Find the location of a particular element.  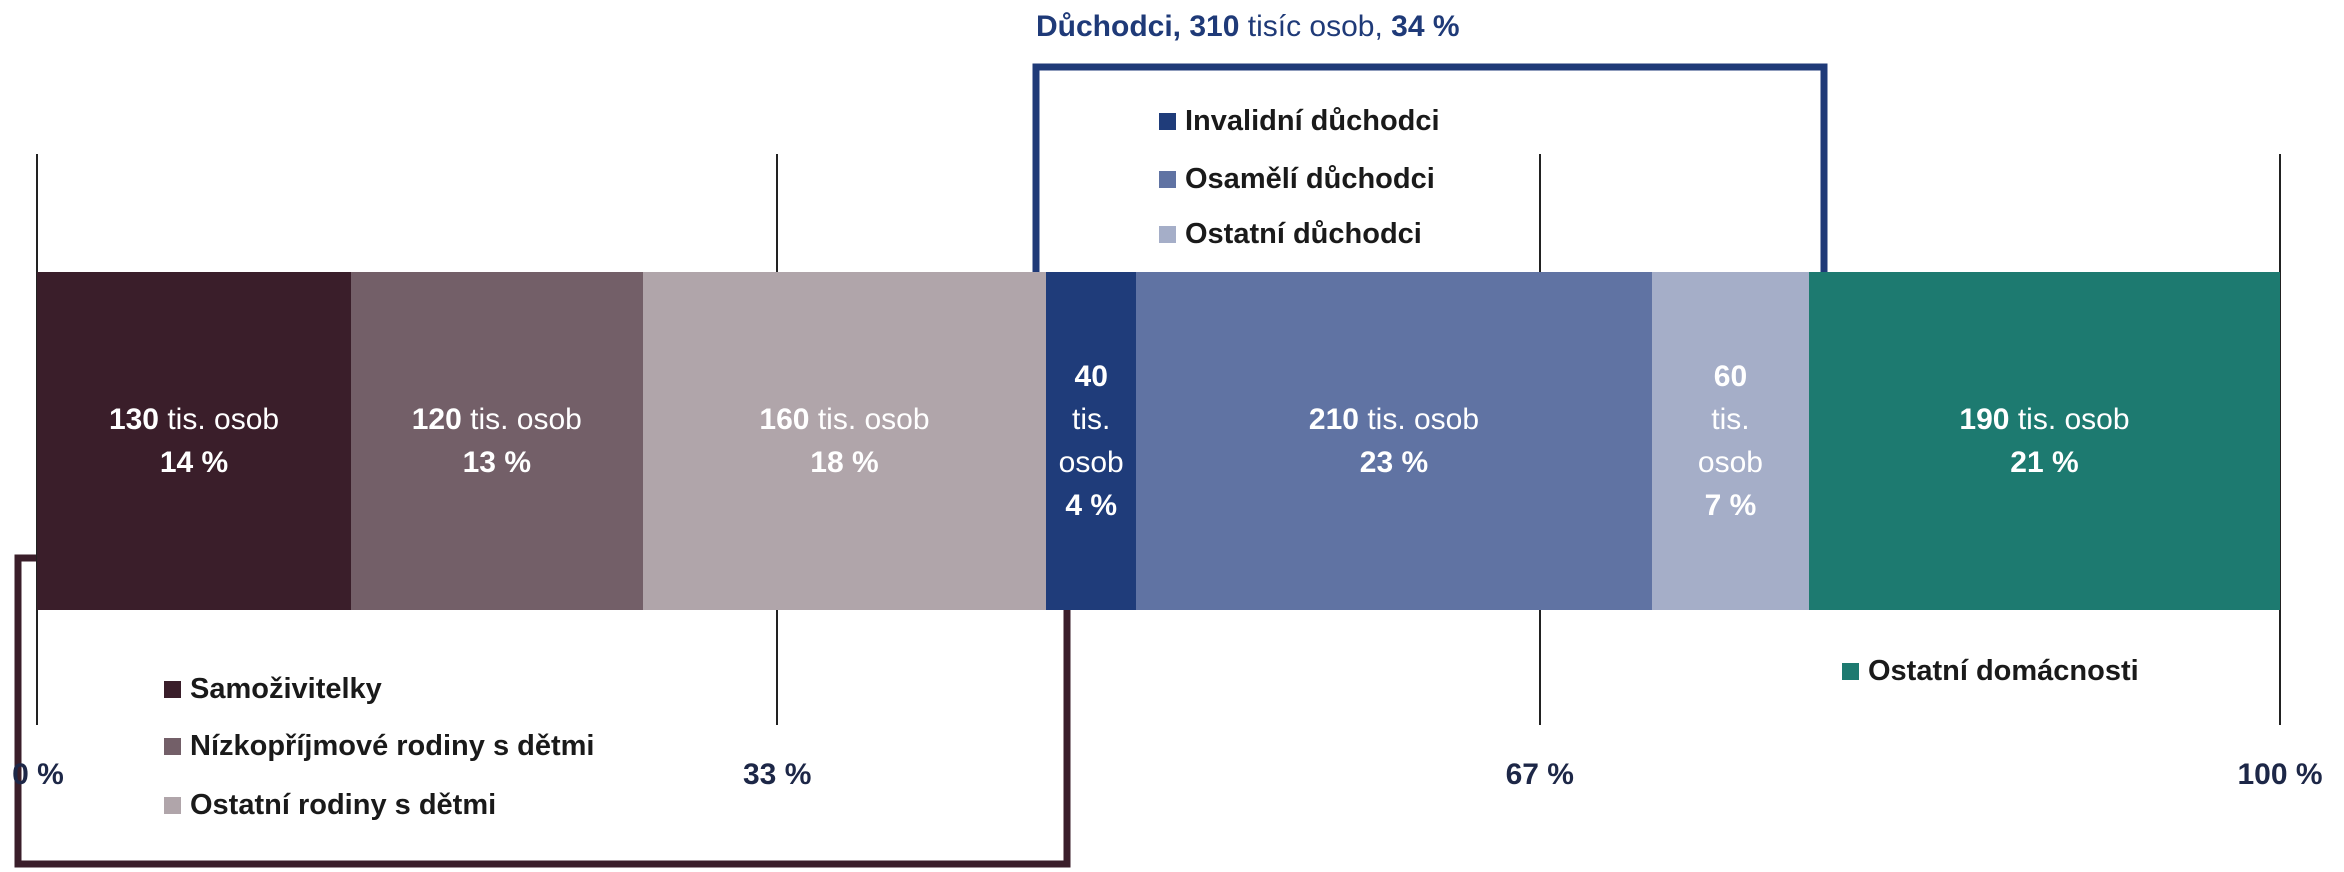

value-number: 160 is located at coordinates (784, 419).